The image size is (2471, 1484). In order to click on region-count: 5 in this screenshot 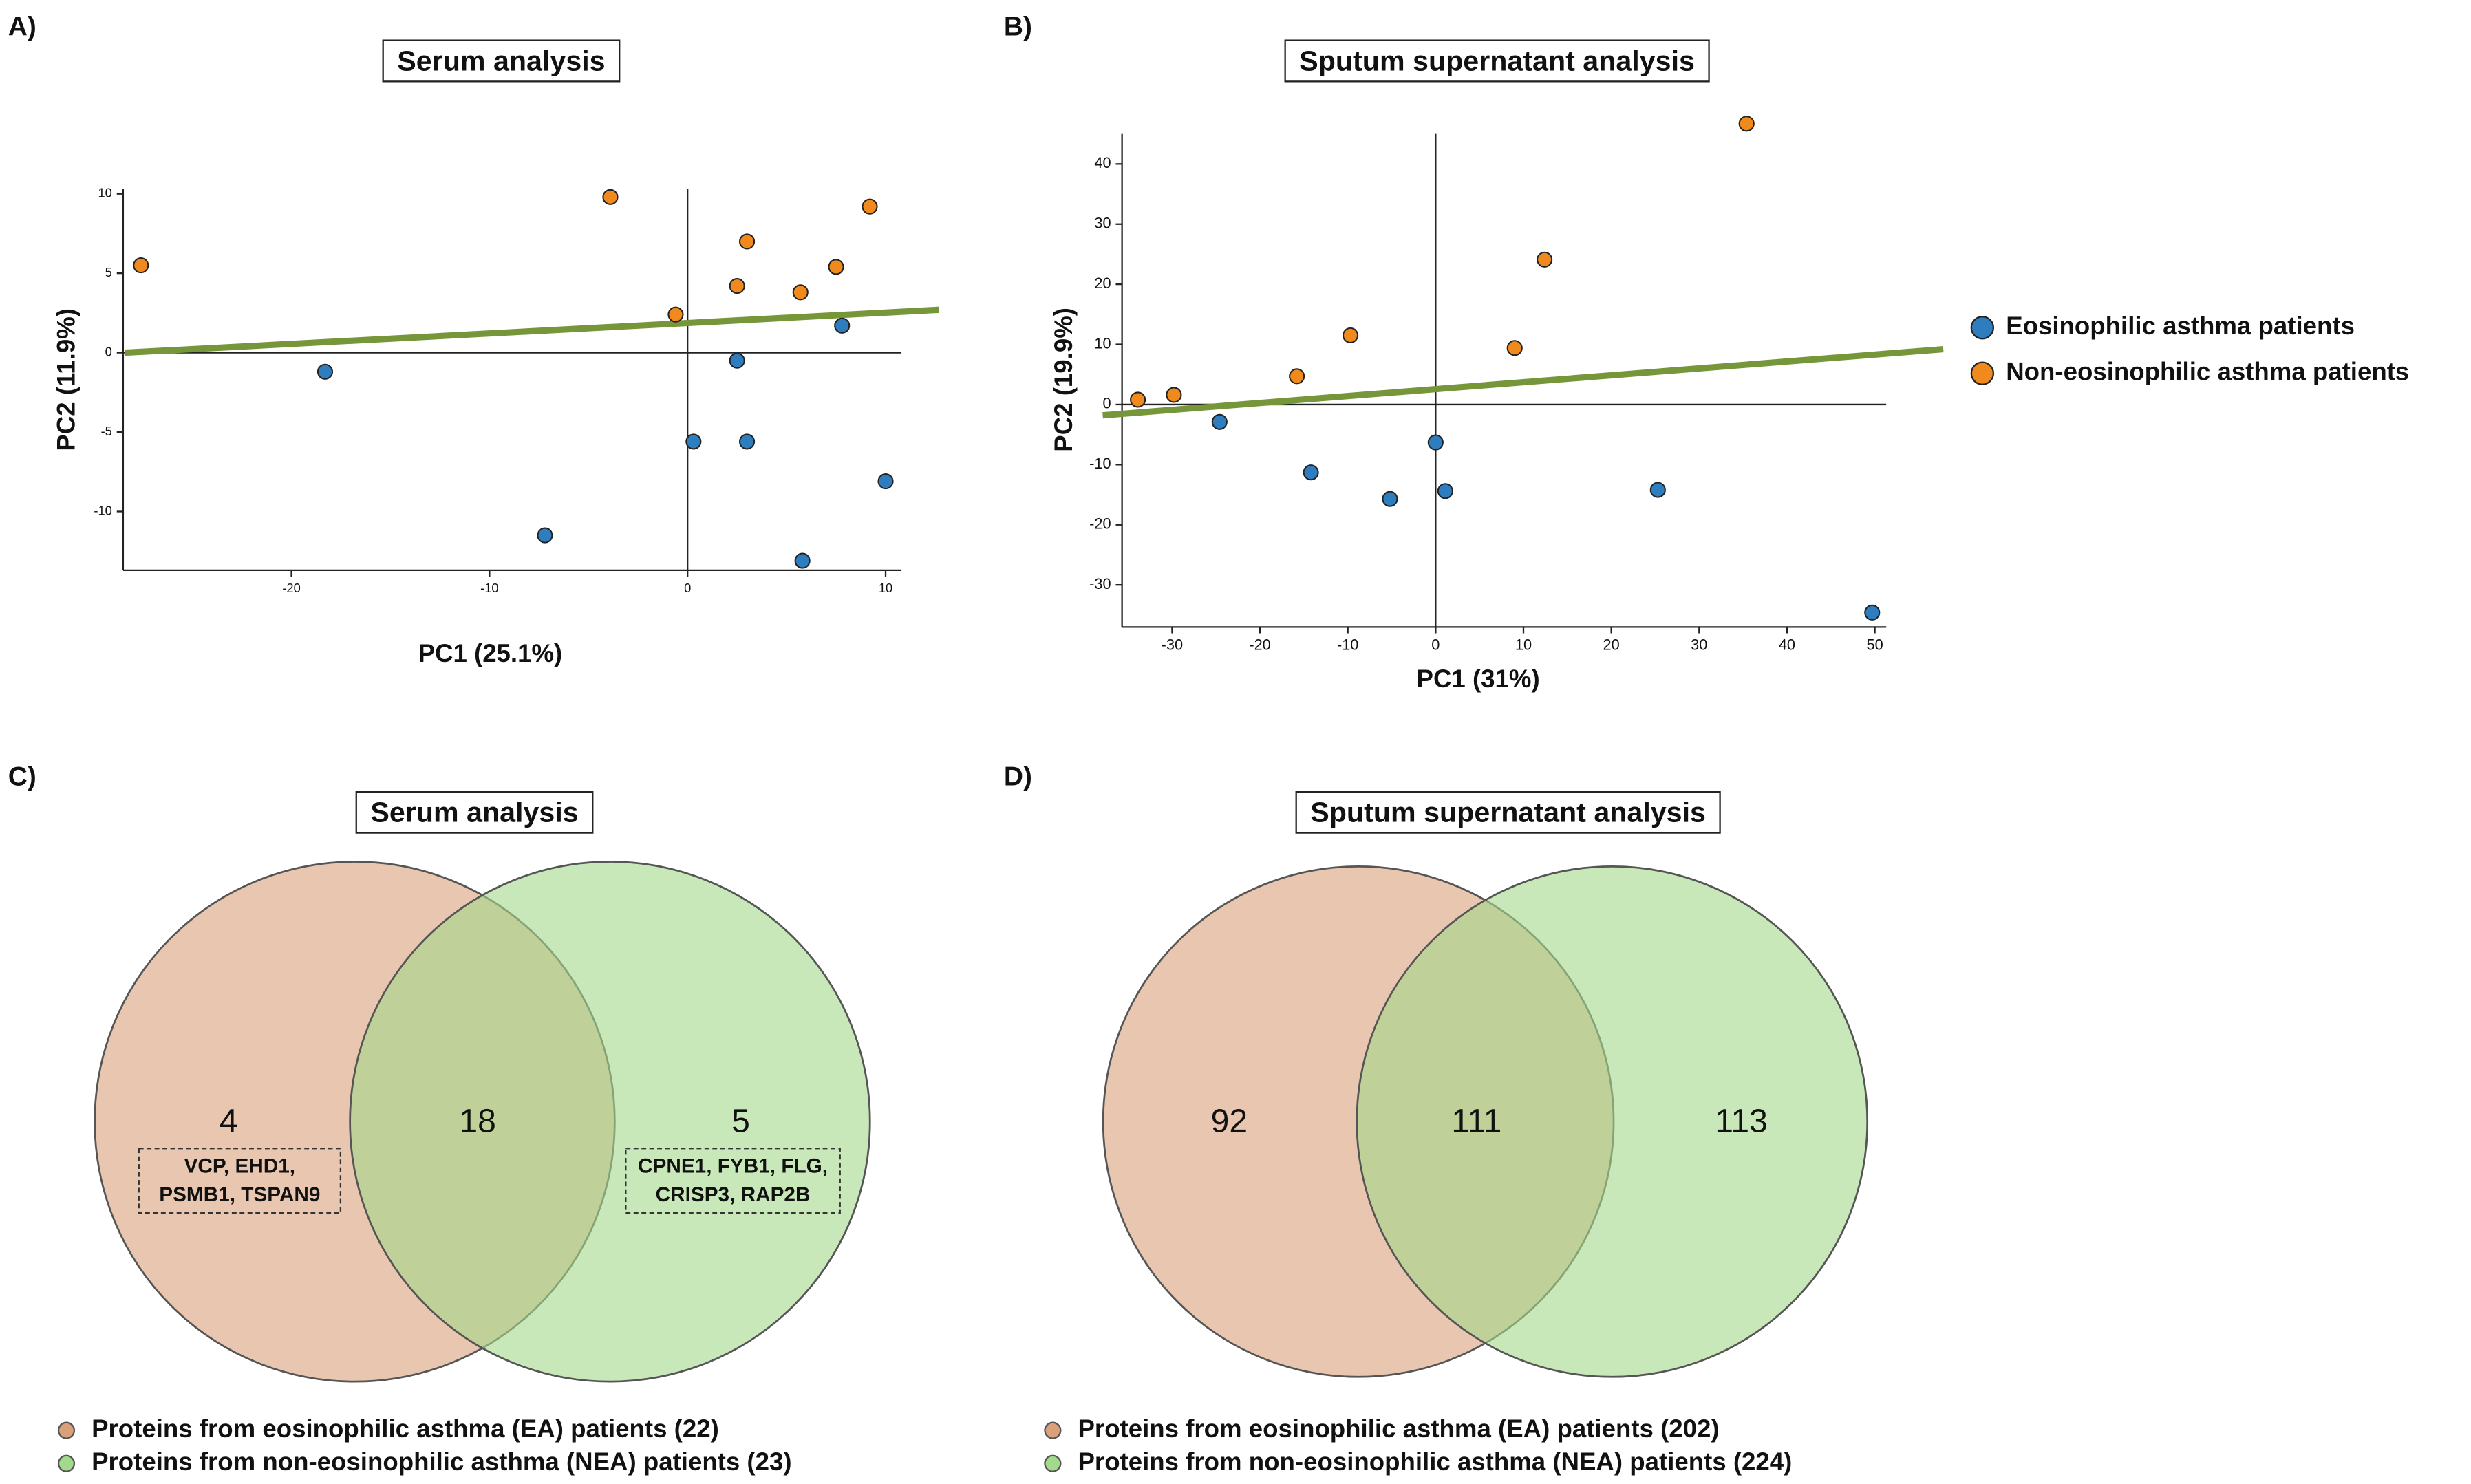, I will do `click(740, 1120)`.